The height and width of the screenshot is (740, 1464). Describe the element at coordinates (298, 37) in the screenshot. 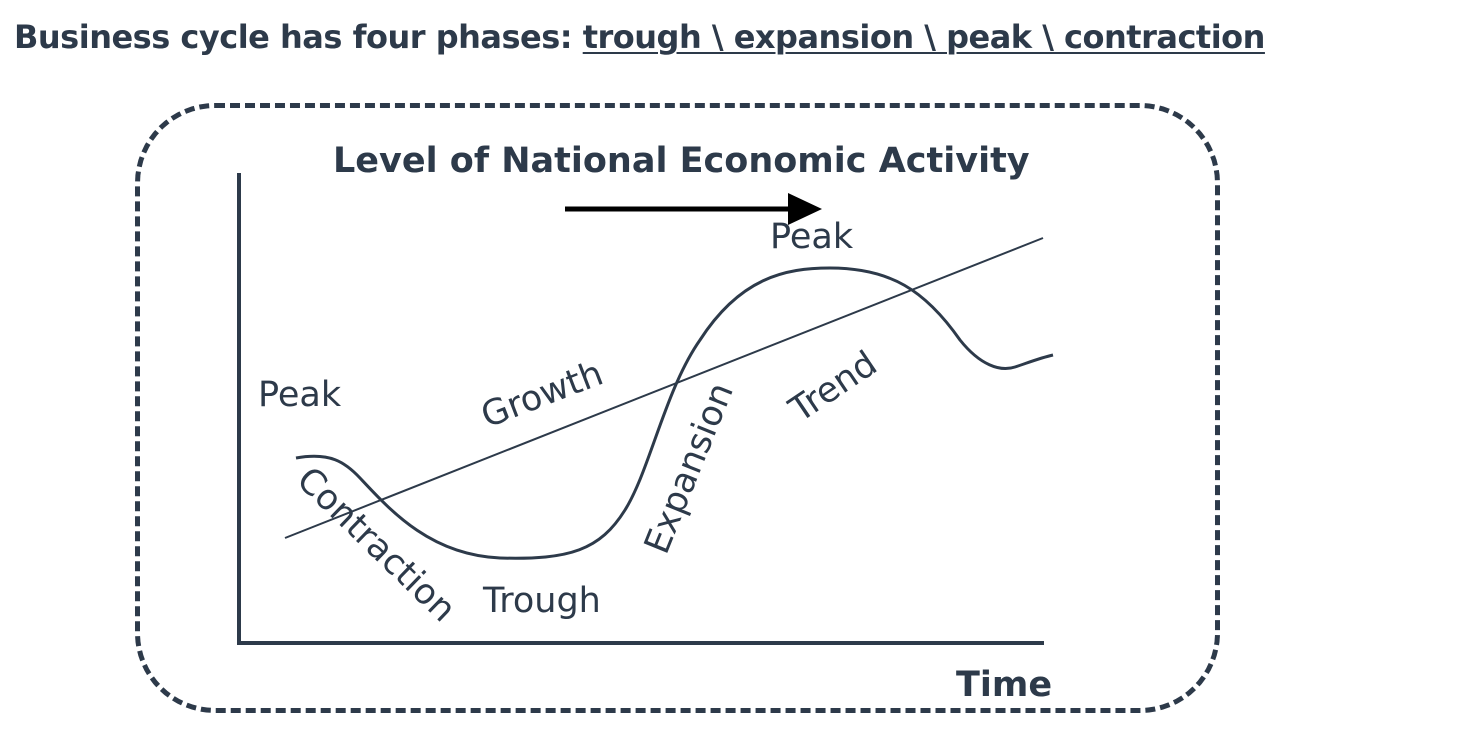

I see `heading-prefix: Business cycle has four phases:` at that location.